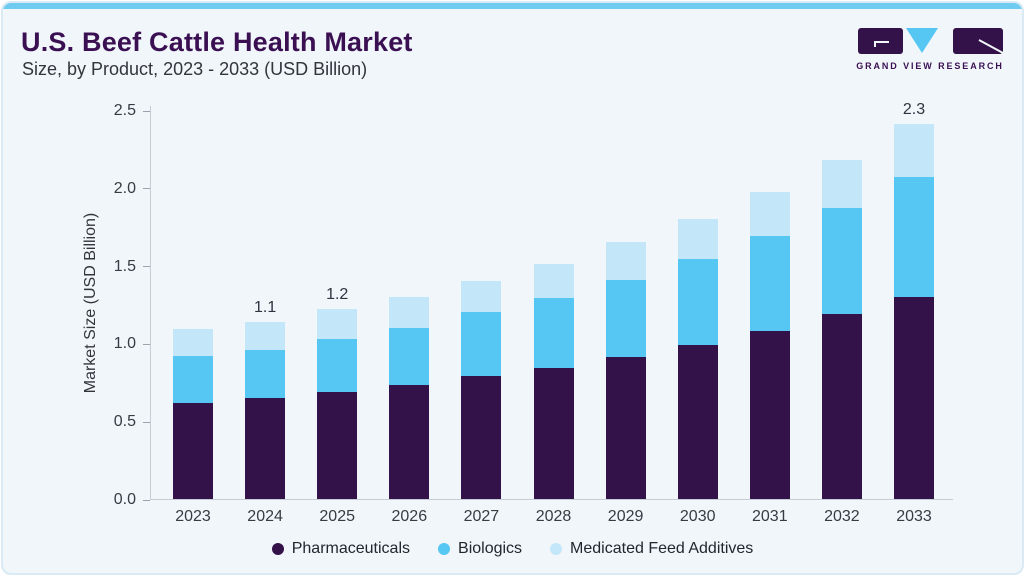  I want to click on bar-2025: 1.2, so click(337, 392).